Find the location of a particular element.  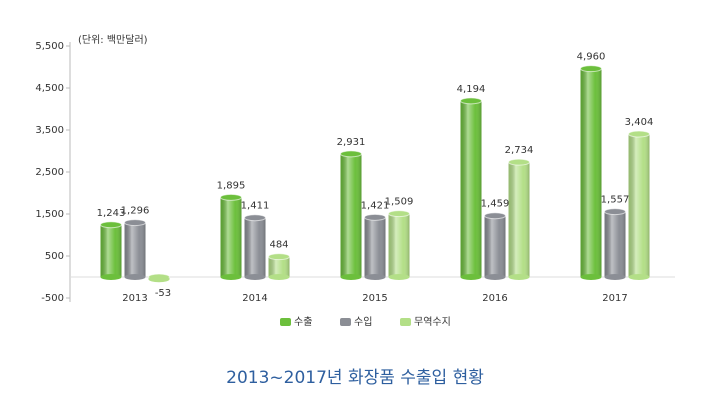

value-label: -53 is located at coordinates (163, 293).